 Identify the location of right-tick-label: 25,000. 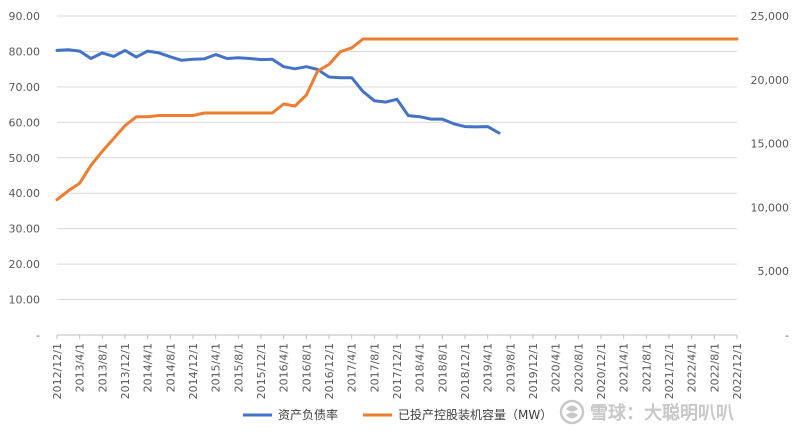
(770, 16).